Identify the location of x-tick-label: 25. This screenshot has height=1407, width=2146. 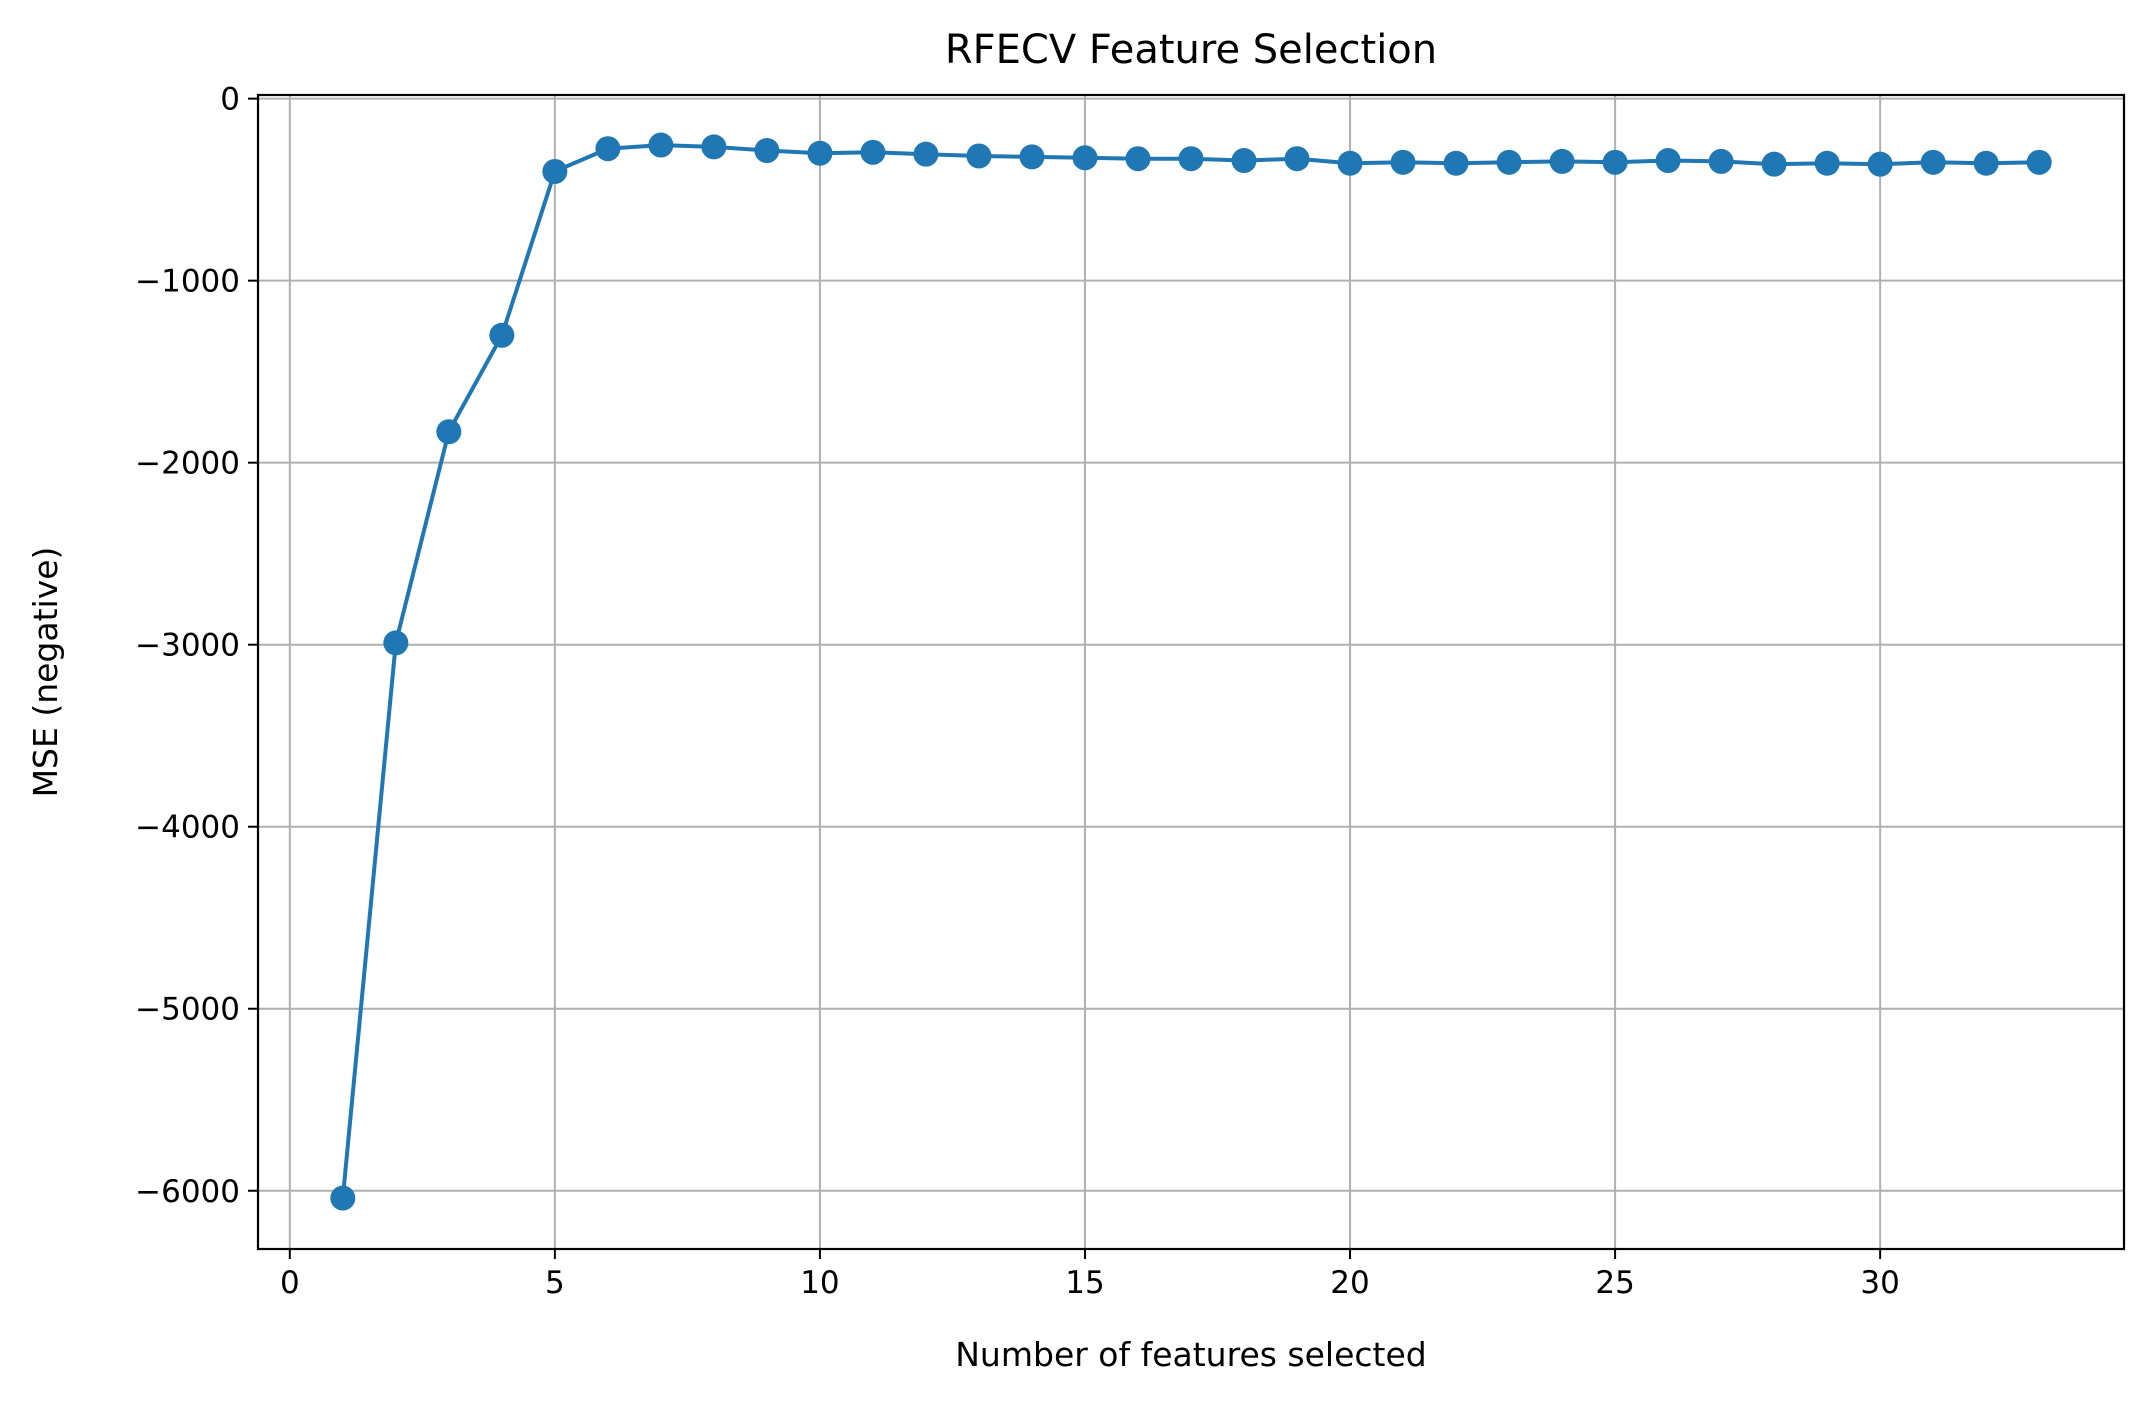
(1614, 1283).